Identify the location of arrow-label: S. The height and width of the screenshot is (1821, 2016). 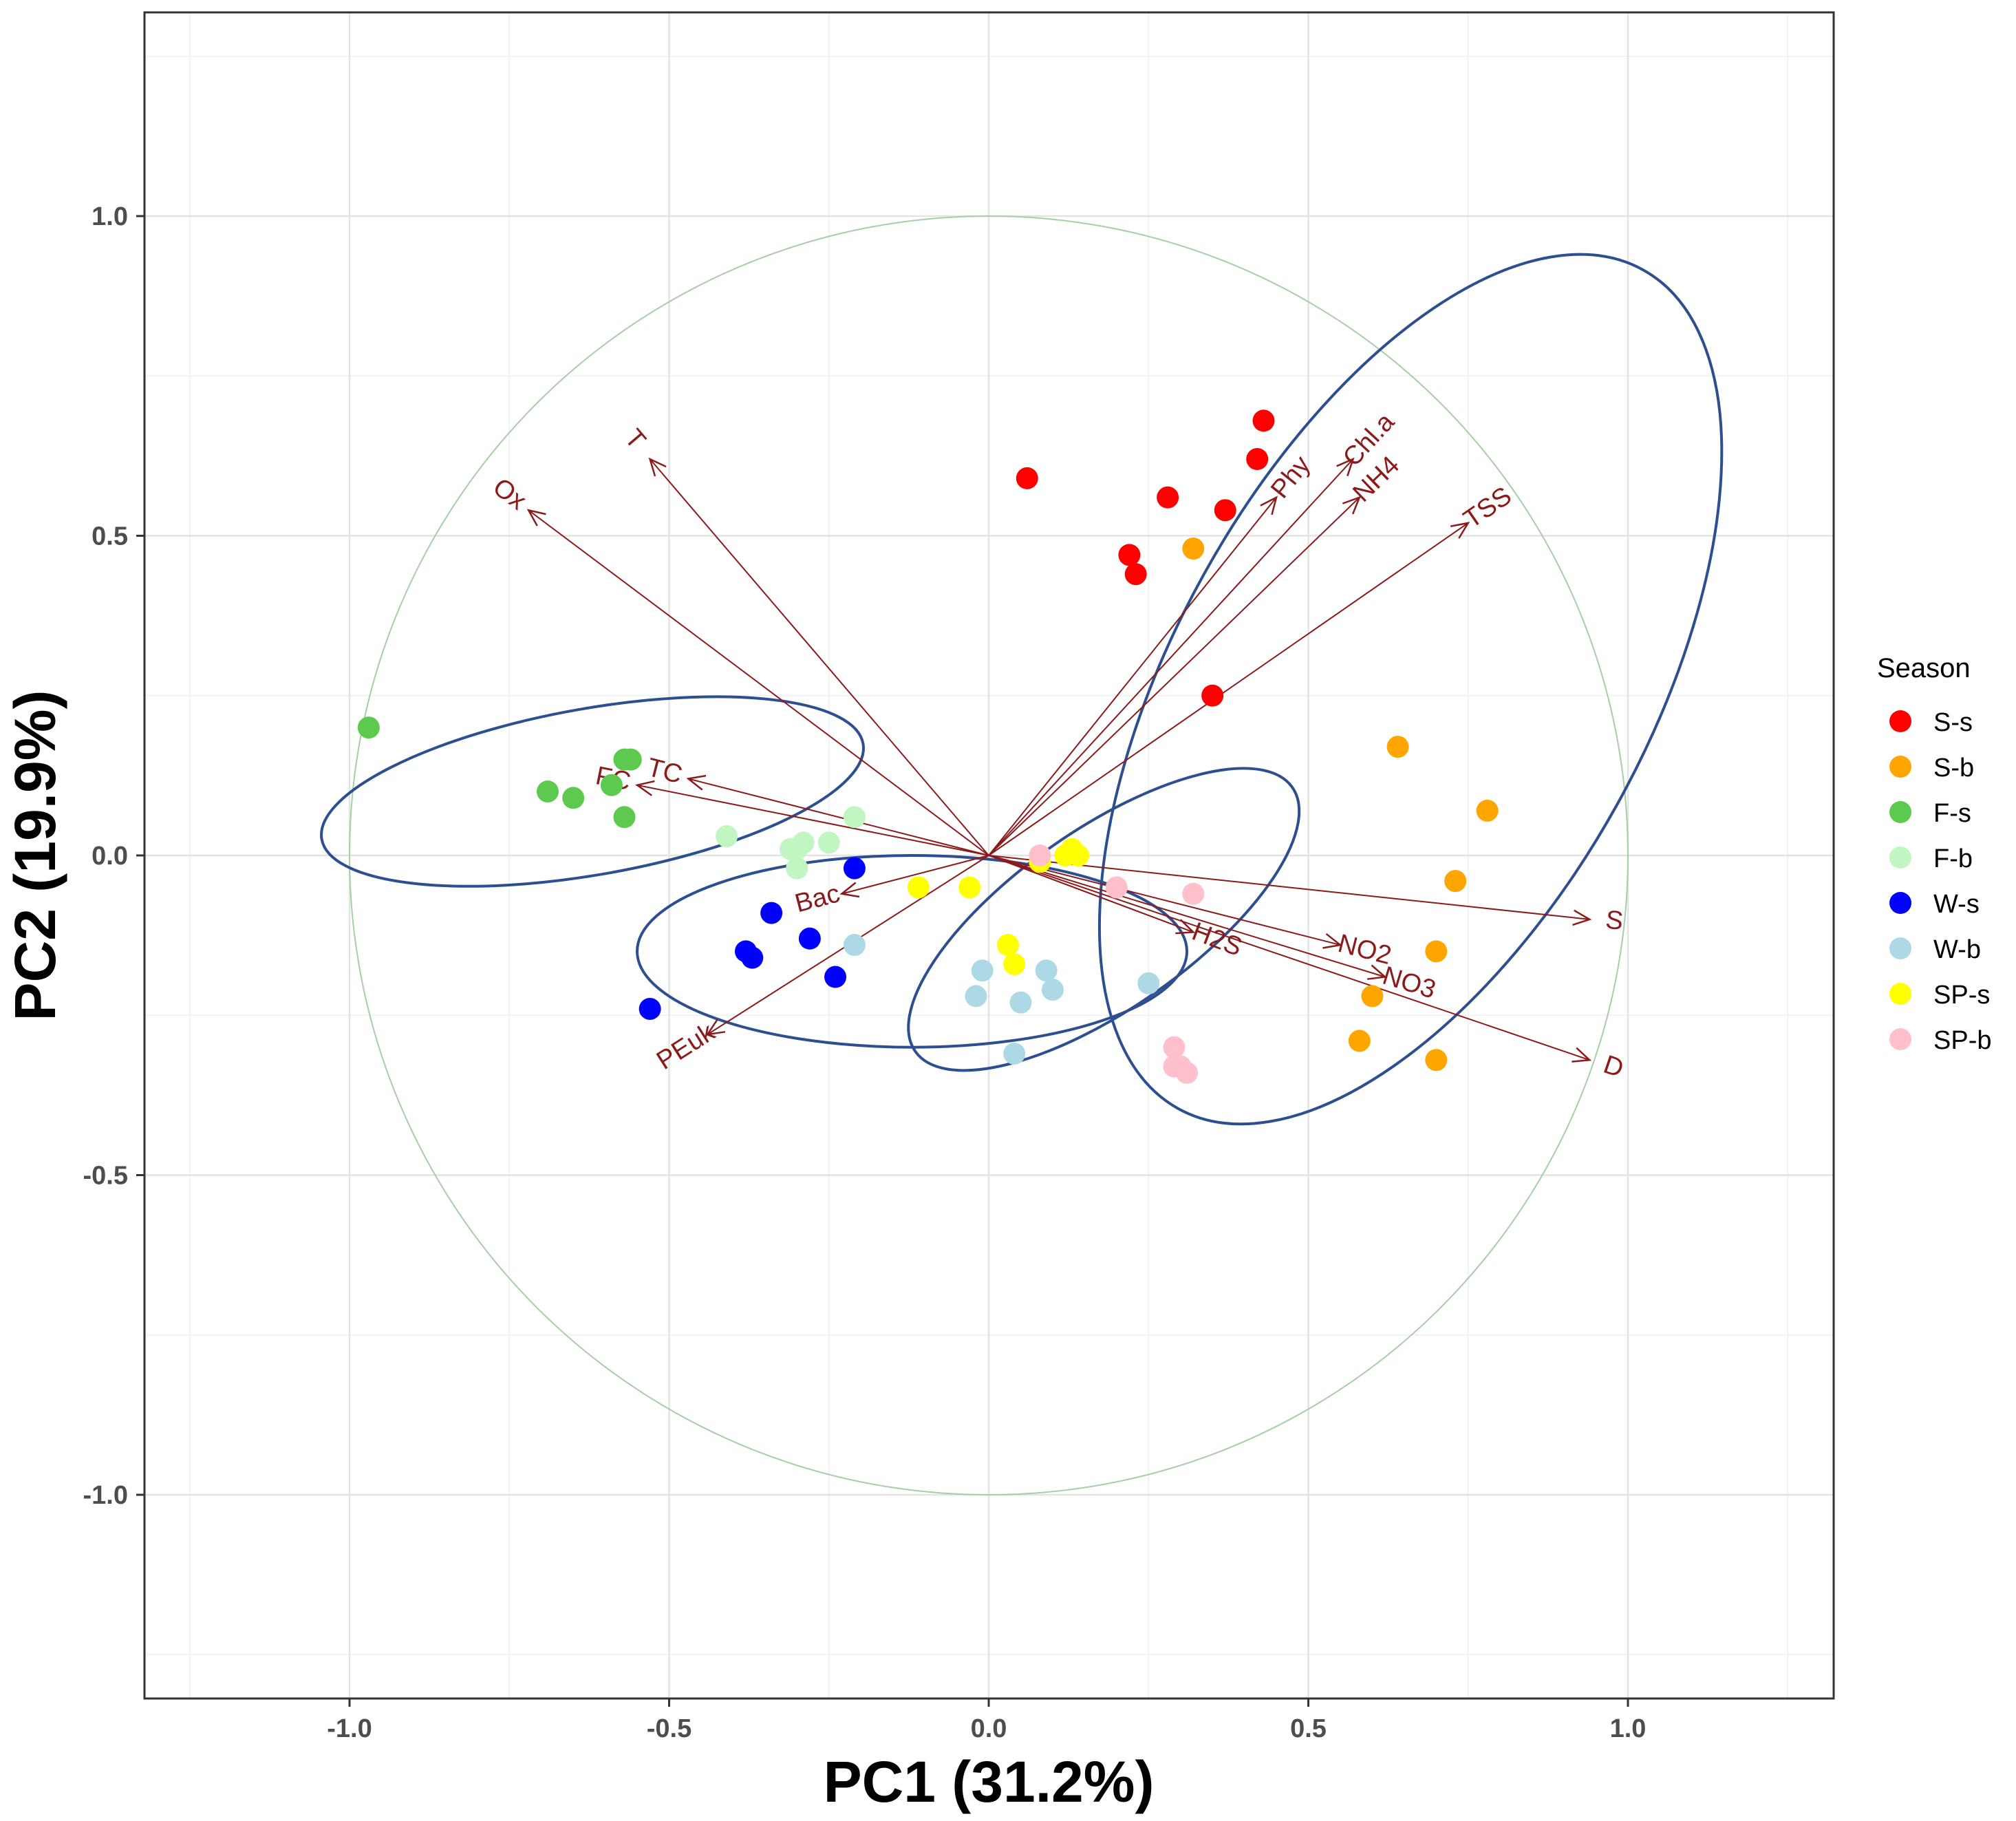
(1614, 921).